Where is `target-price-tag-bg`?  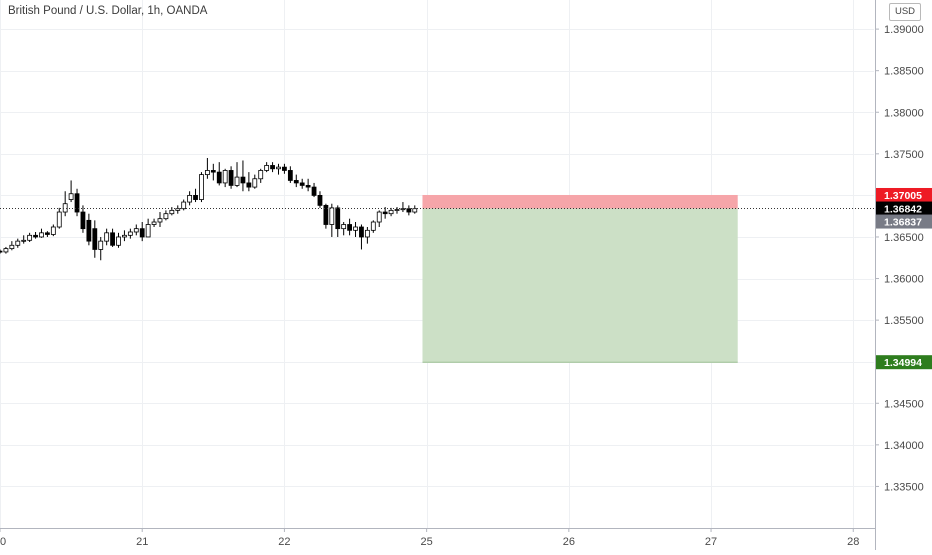 target-price-tag-bg is located at coordinates (904, 362).